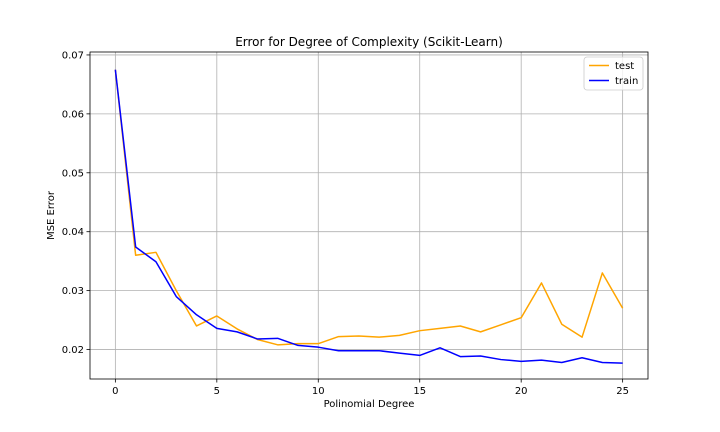 This screenshot has height=432, width=720. What do you see at coordinates (370, 388) in the screenshot?
I see `x-axis-ticks: 0 5 10 15 20 25` at bounding box center [370, 388].